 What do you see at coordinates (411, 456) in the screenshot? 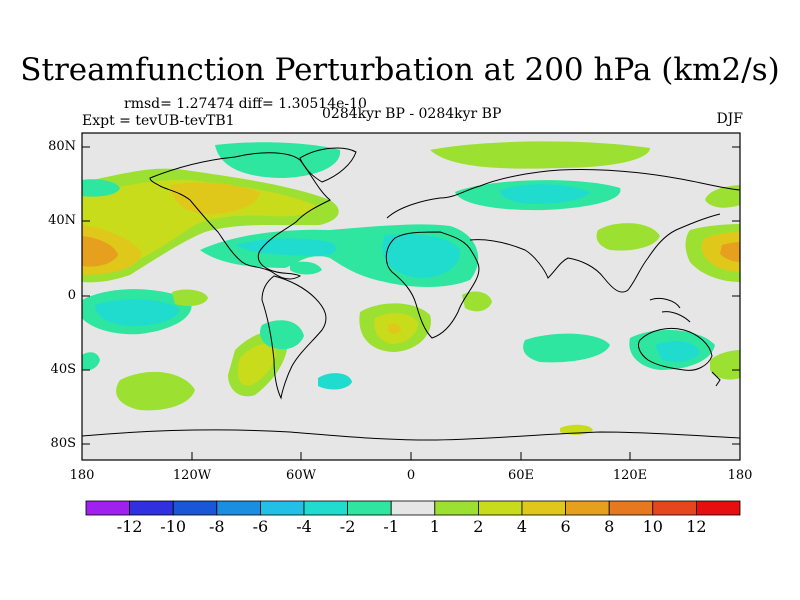
I see `lon-ticks` at bounding box center [411, 456].